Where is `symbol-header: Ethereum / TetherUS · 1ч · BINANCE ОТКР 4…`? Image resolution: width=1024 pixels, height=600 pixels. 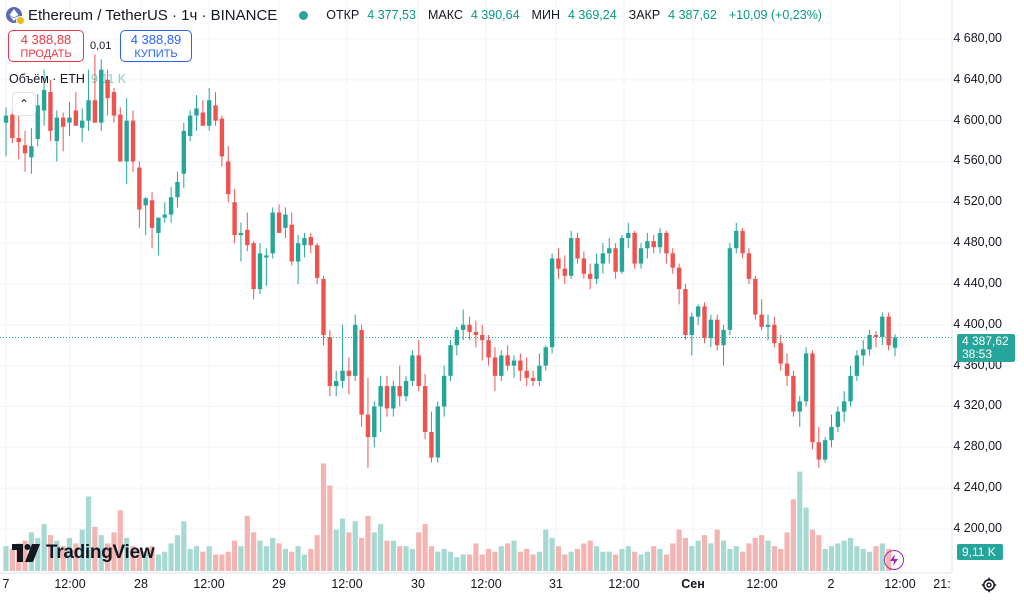
symbol-header: Ethereum / TetherUS · 1ч · BINANCE ОТКР 4… is located at coordinates (414, 15).